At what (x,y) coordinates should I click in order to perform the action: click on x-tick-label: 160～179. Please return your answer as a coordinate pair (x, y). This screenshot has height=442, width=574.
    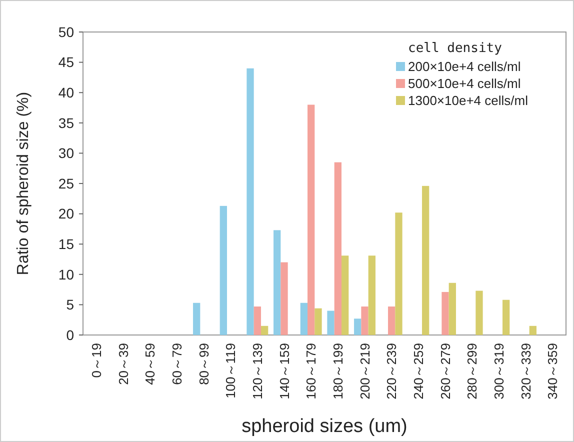
    Looking at the image, I should click on (311, 371).